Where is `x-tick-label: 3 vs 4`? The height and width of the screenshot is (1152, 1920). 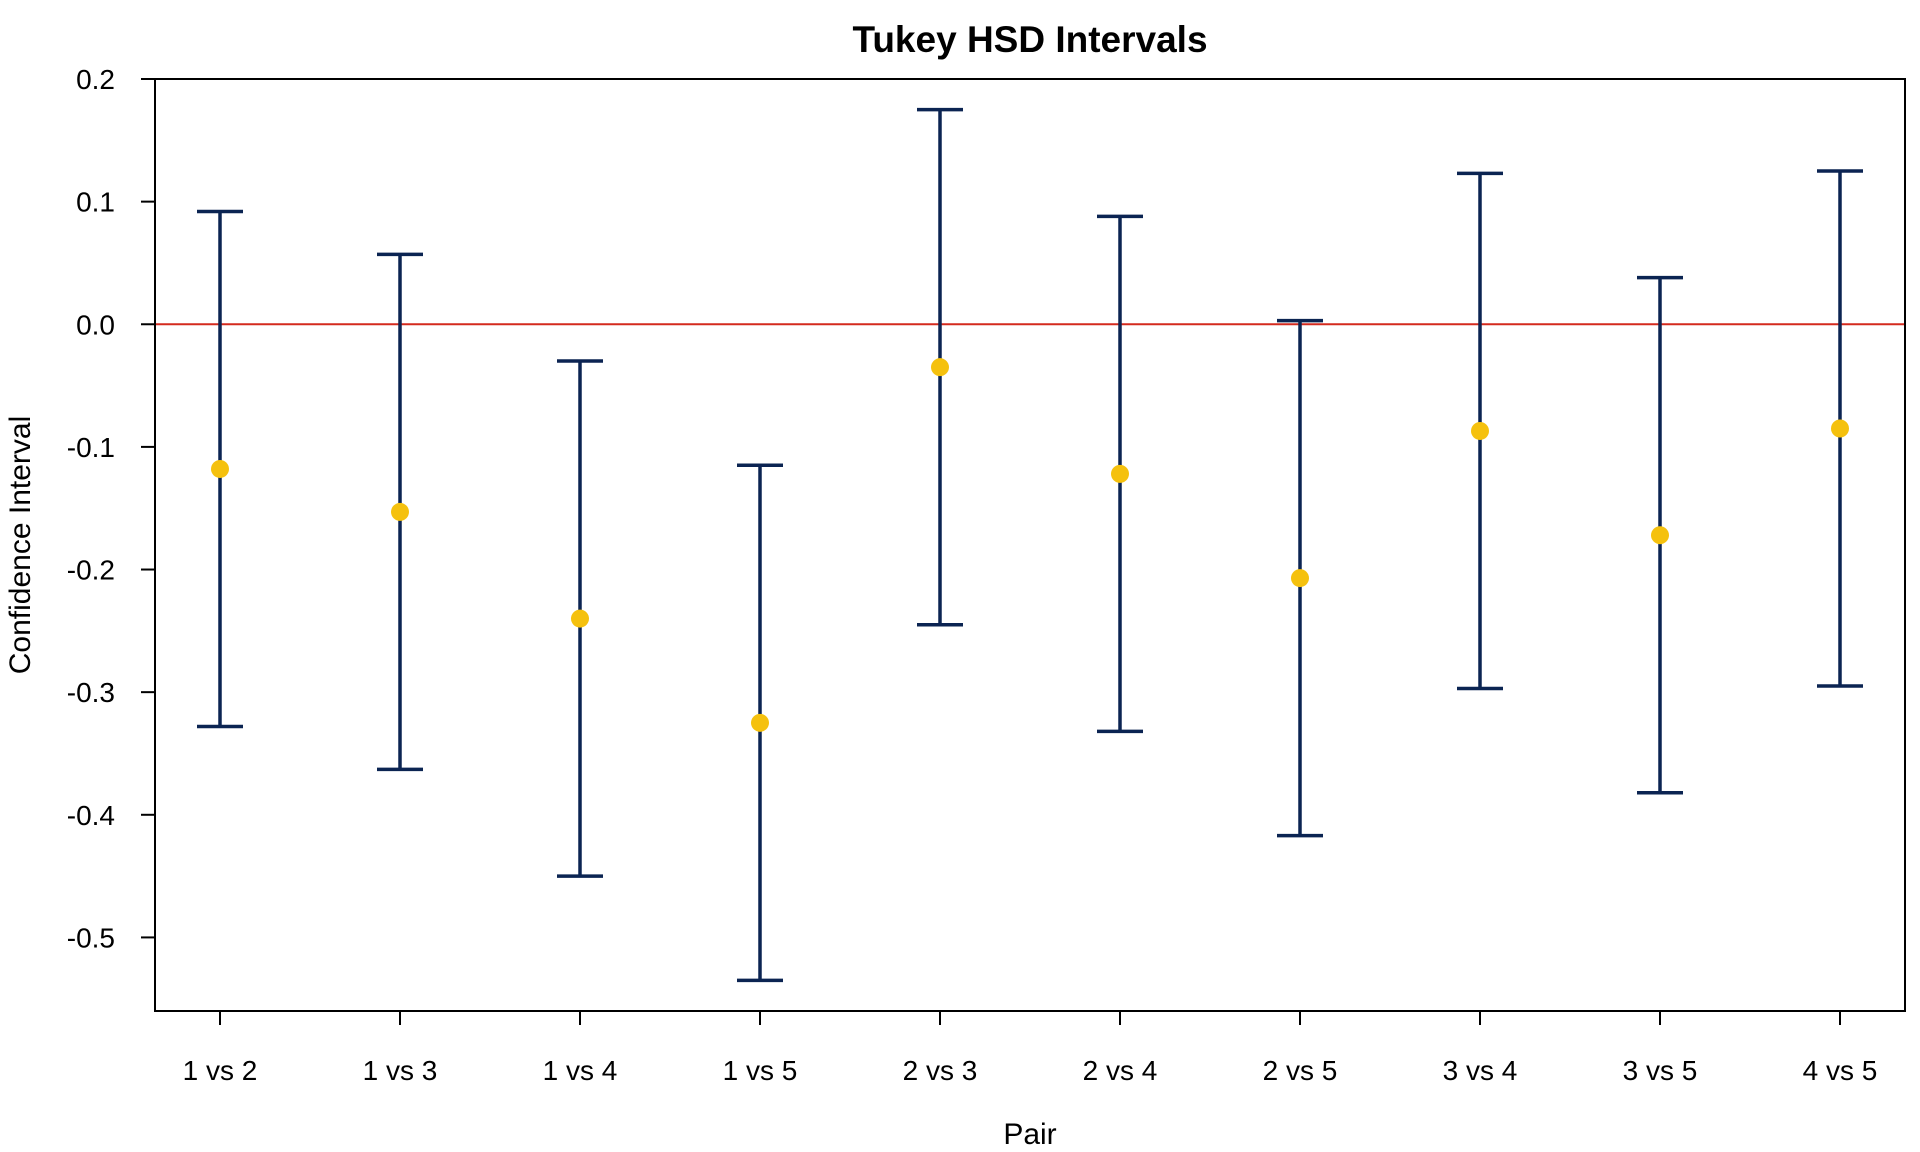 x-tick-label: 3 vs 4 is located at coordinates (1480, 1070).